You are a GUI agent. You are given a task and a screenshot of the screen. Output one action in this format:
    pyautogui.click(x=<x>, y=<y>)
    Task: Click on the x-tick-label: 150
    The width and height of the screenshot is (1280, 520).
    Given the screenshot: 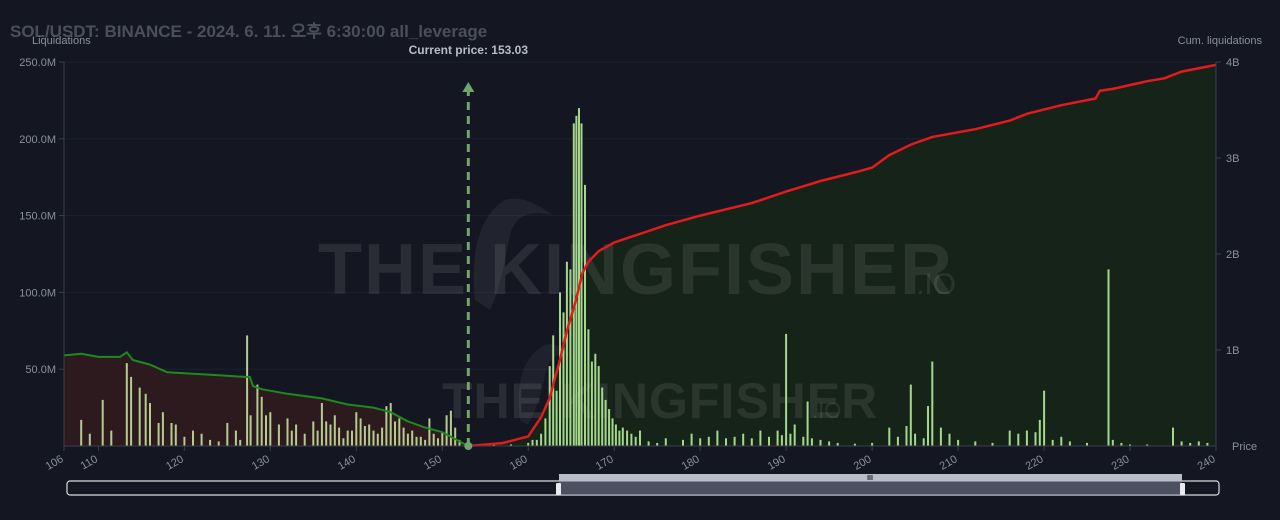 What is the action you would take?
    pyautogui.click(x=433, y=463)
    